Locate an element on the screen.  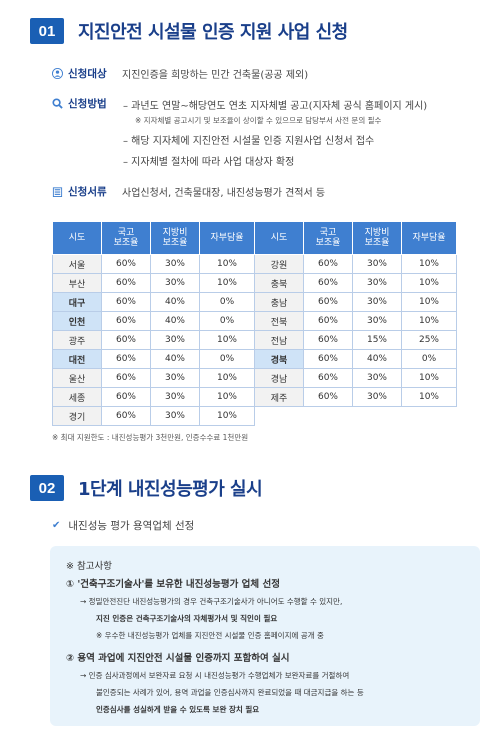
table-row: 광주 60% 30% 10% 전남 60% 15% 25% is located at coordinates (254, 340).